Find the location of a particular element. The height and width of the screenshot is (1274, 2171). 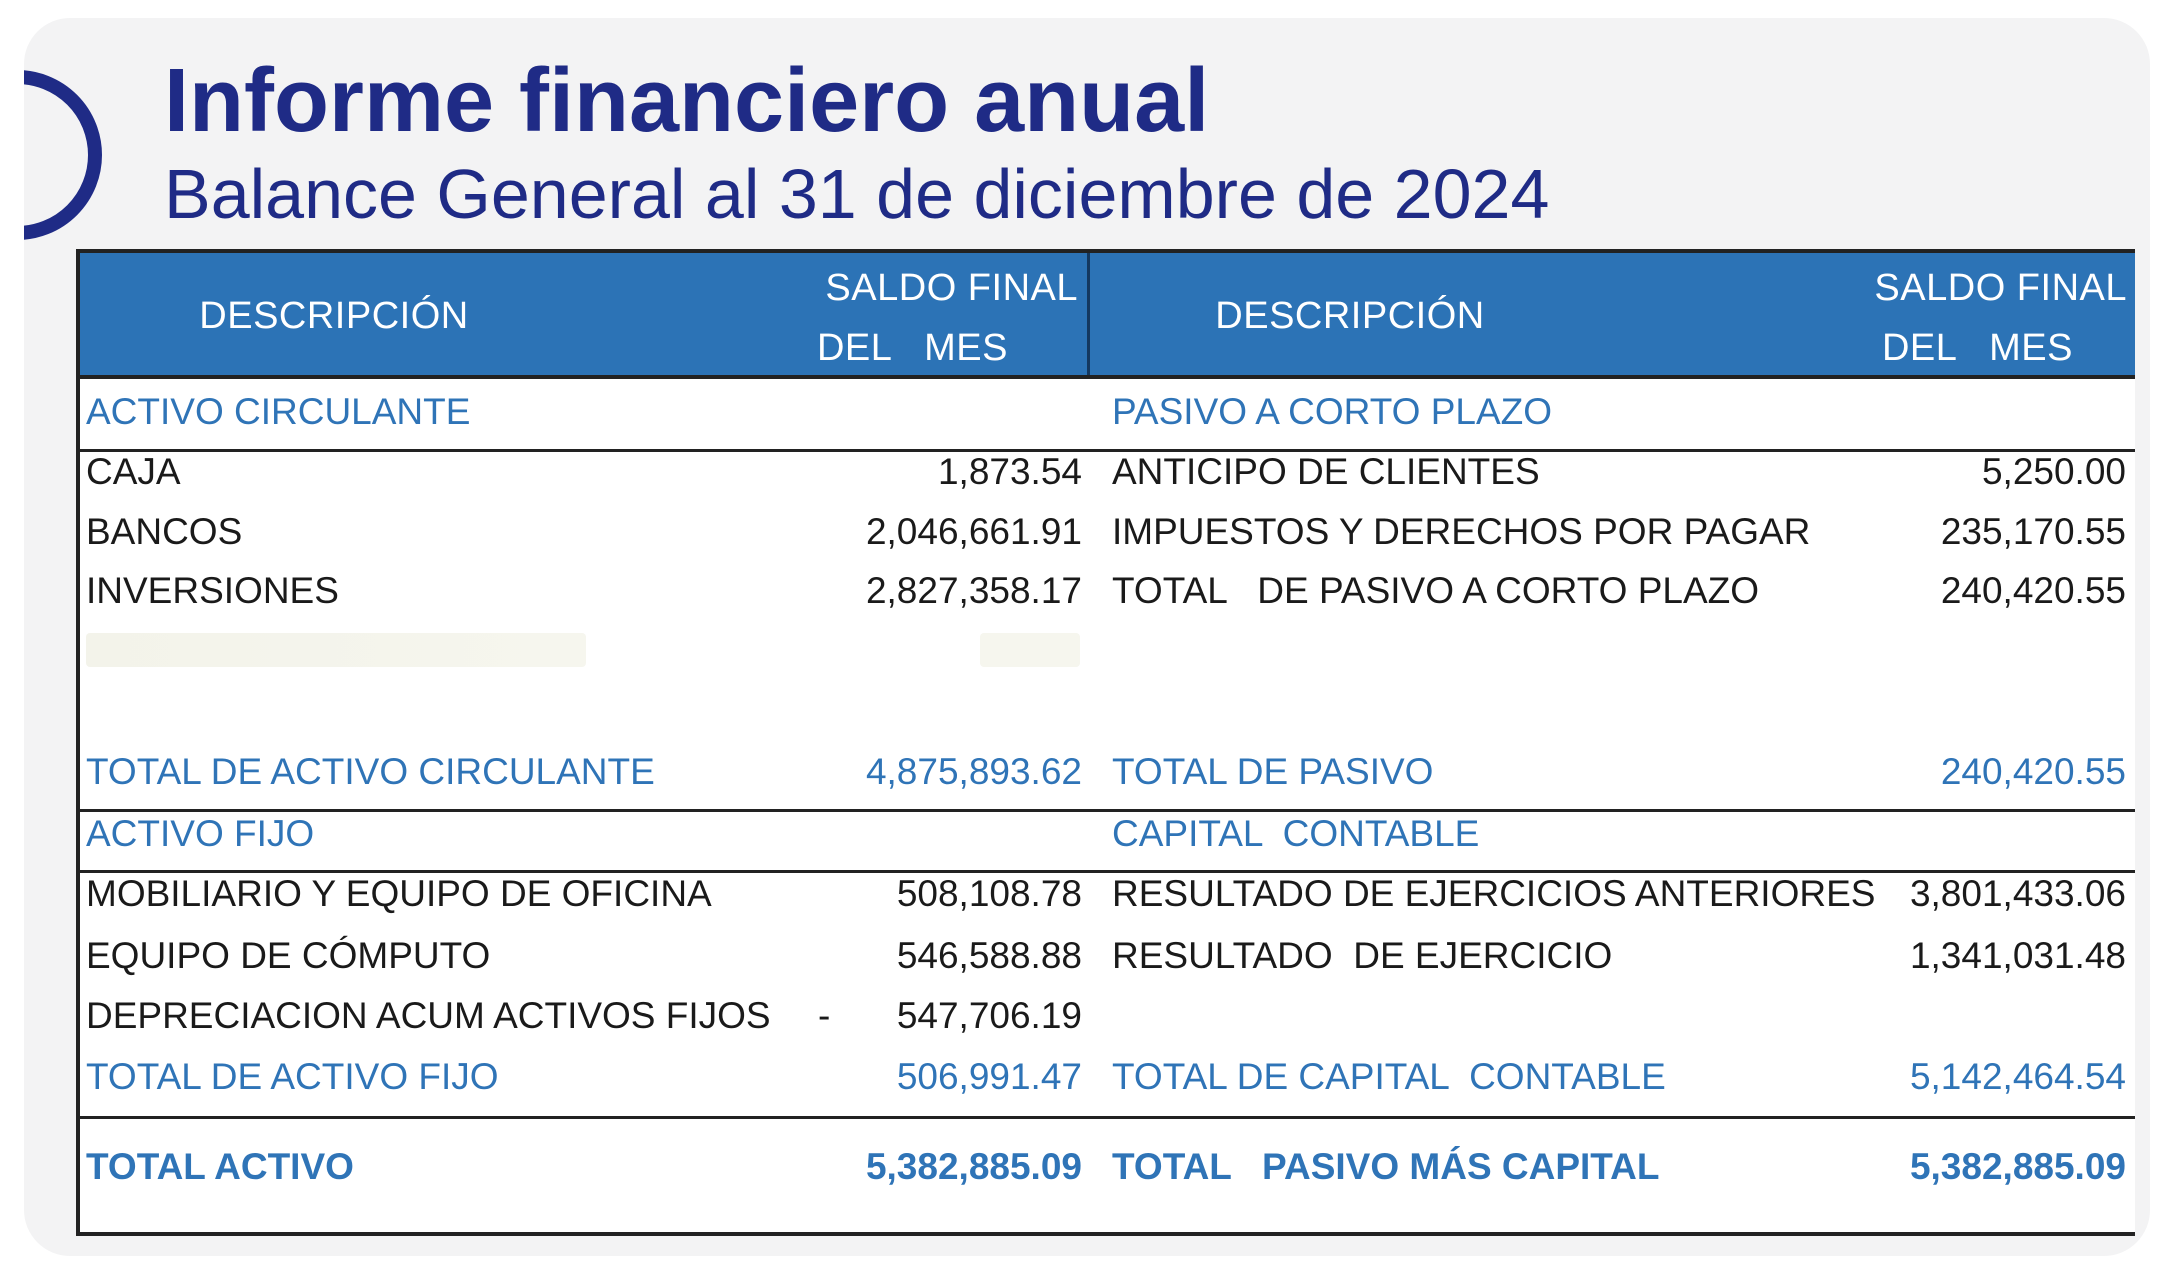

row-label-bancos: BANCOS is located at coordinates (164, 531).